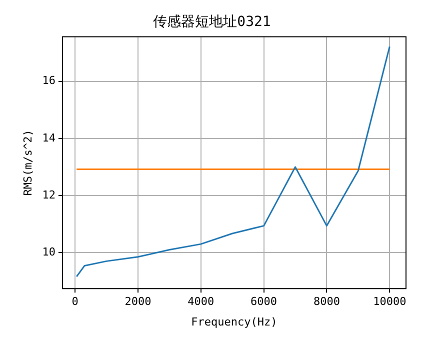 The image size is (444, 341). Describe the element at coordinates (49, 195) in the screenshot. I see `y-tick-label: 12` at that location.